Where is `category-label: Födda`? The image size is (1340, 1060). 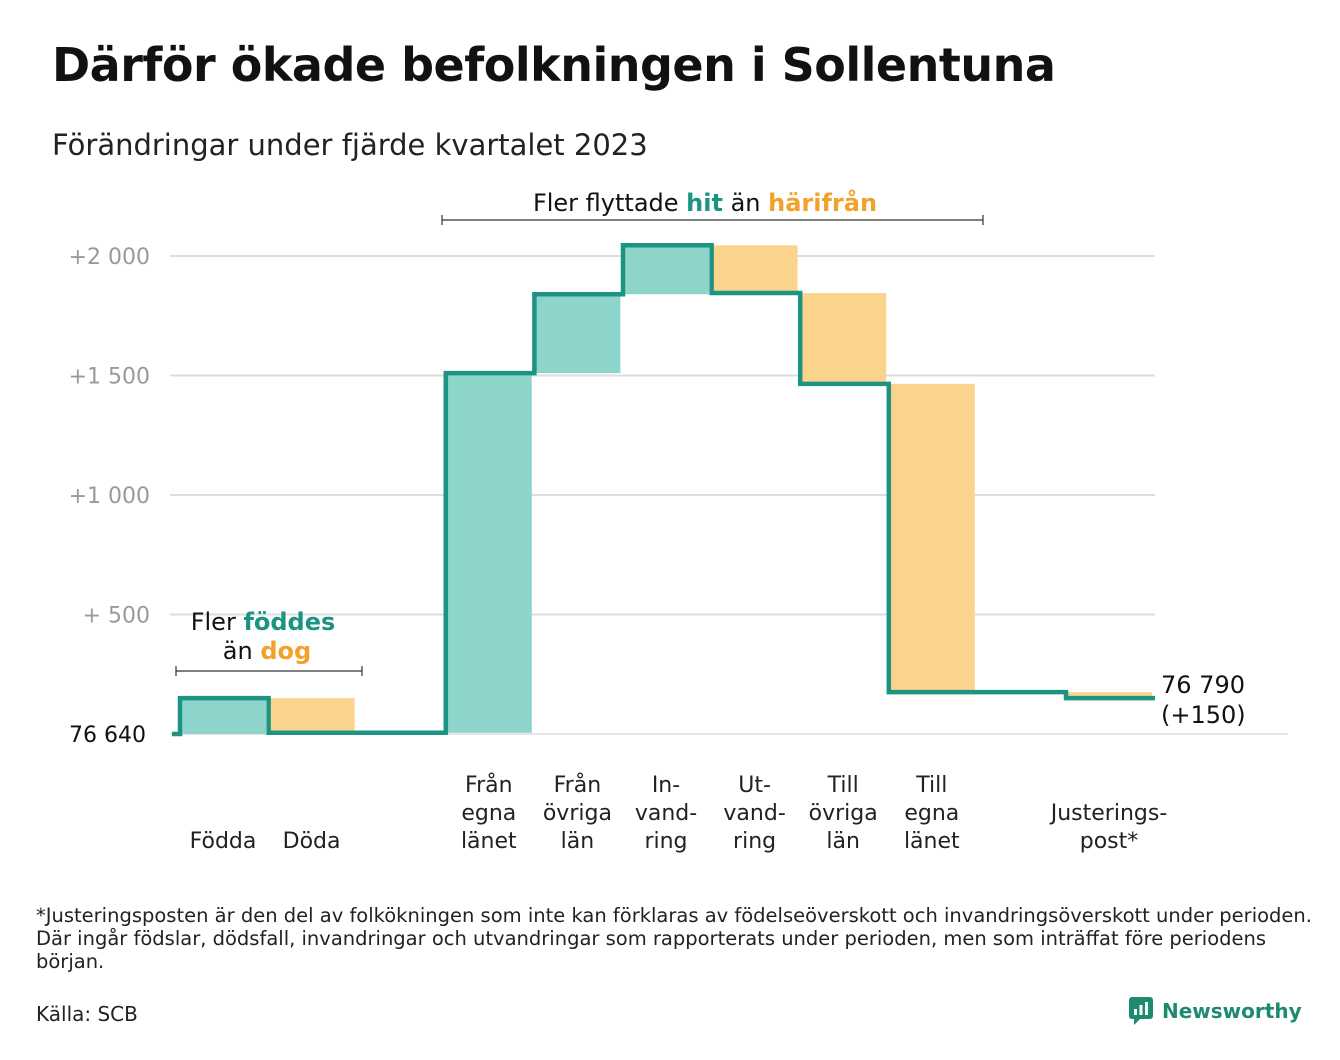 category-label: Födda is located at coordinates (223, 841).